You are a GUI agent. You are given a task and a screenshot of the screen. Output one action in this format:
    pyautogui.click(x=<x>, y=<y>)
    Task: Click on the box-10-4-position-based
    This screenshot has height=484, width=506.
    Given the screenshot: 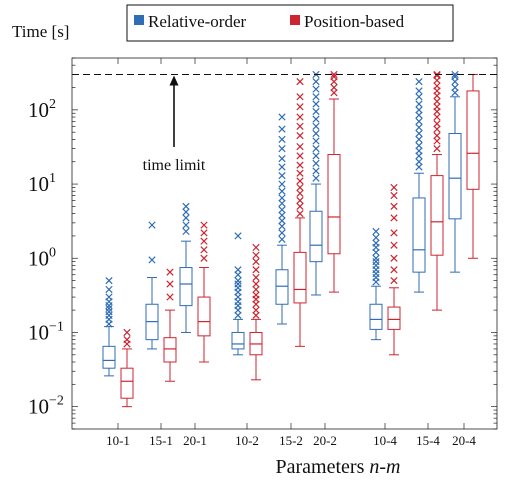 What is the action you would take?
    pyautogui.click(x=394, y=269)
    